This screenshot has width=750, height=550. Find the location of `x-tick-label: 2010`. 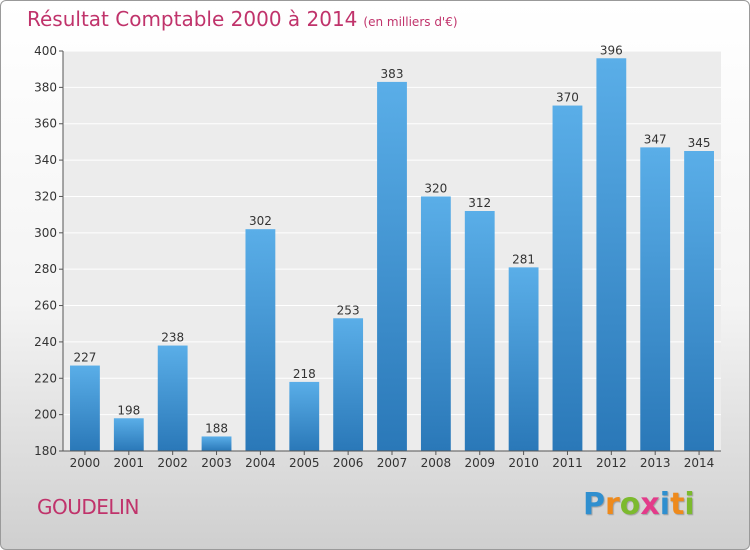

x-tick-label: 2010 is located at coordinates (523, 463).